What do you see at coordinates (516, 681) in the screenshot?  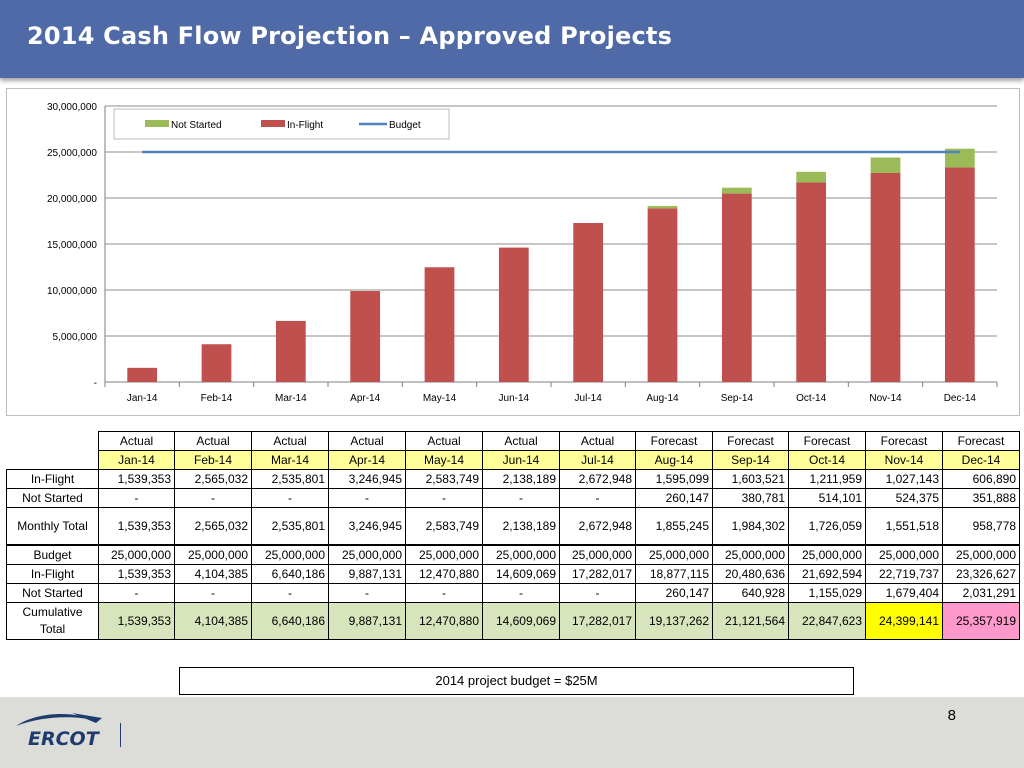 I see `budget-note: 2014 project budget = $25M` at bounding box center [516, 681].